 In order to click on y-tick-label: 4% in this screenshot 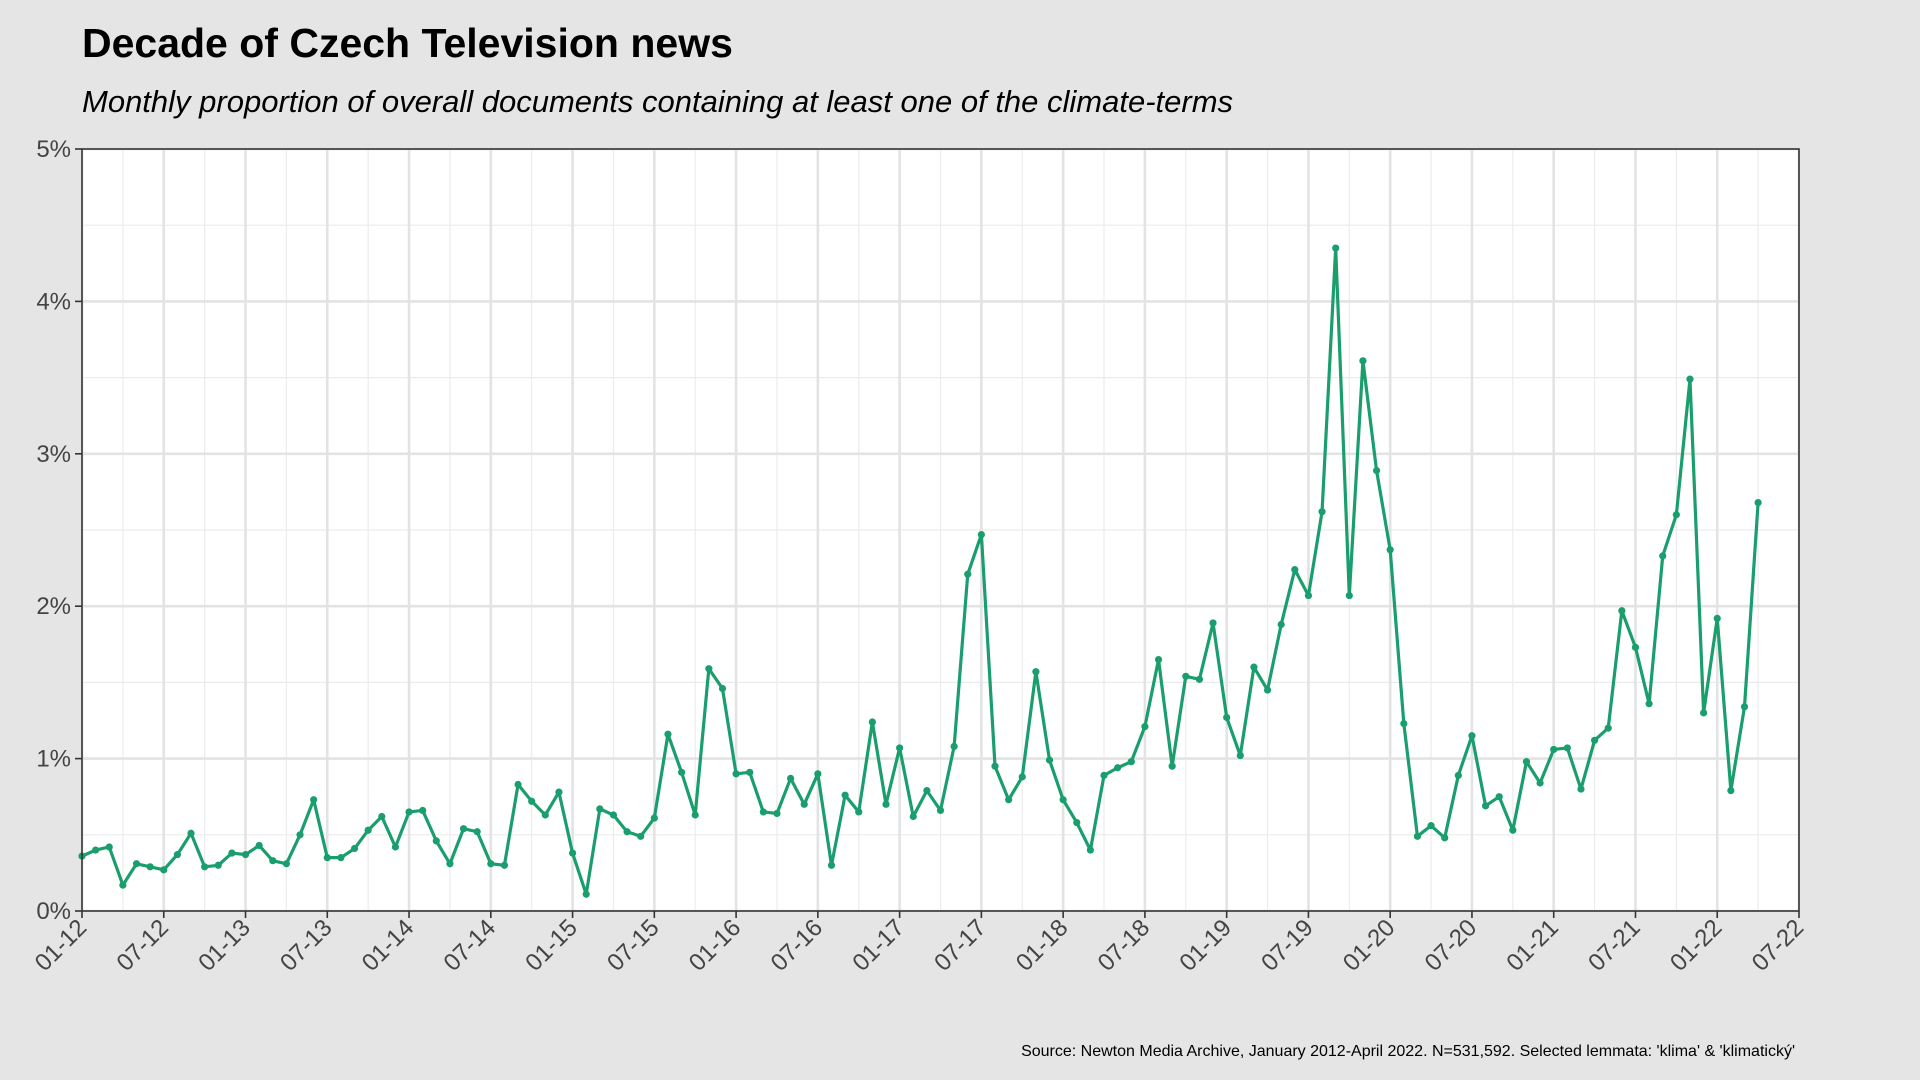, I will do `click(53, 301)`.